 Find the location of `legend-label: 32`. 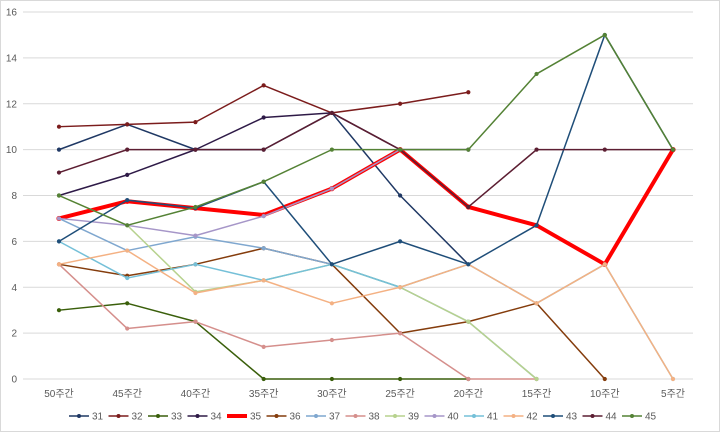

legend-label: 32 is located at coordinates (138, 417).